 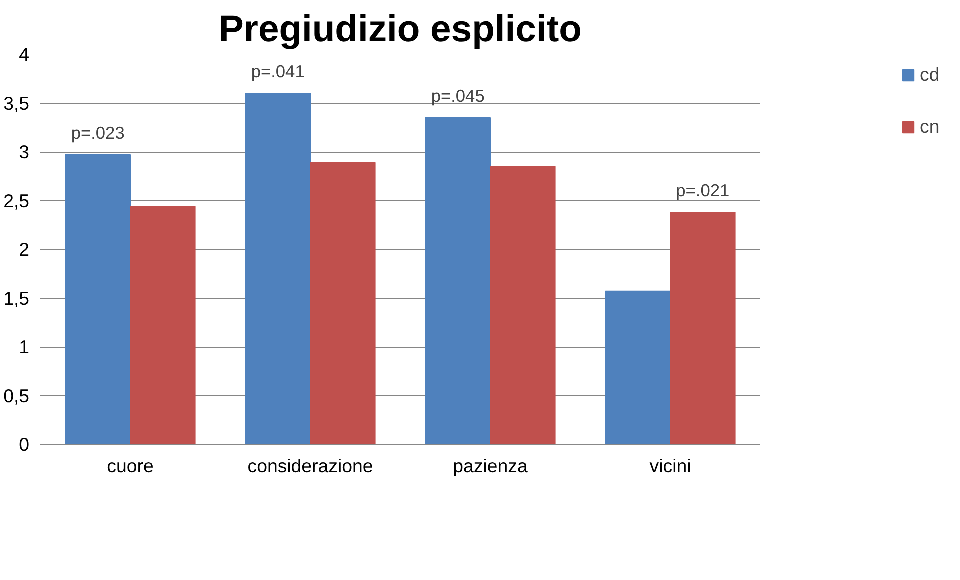 What do you see at coordinates (24, 249) in the screenshot?
I see `y-tick-label: 2` at bounding box center [24, 249].